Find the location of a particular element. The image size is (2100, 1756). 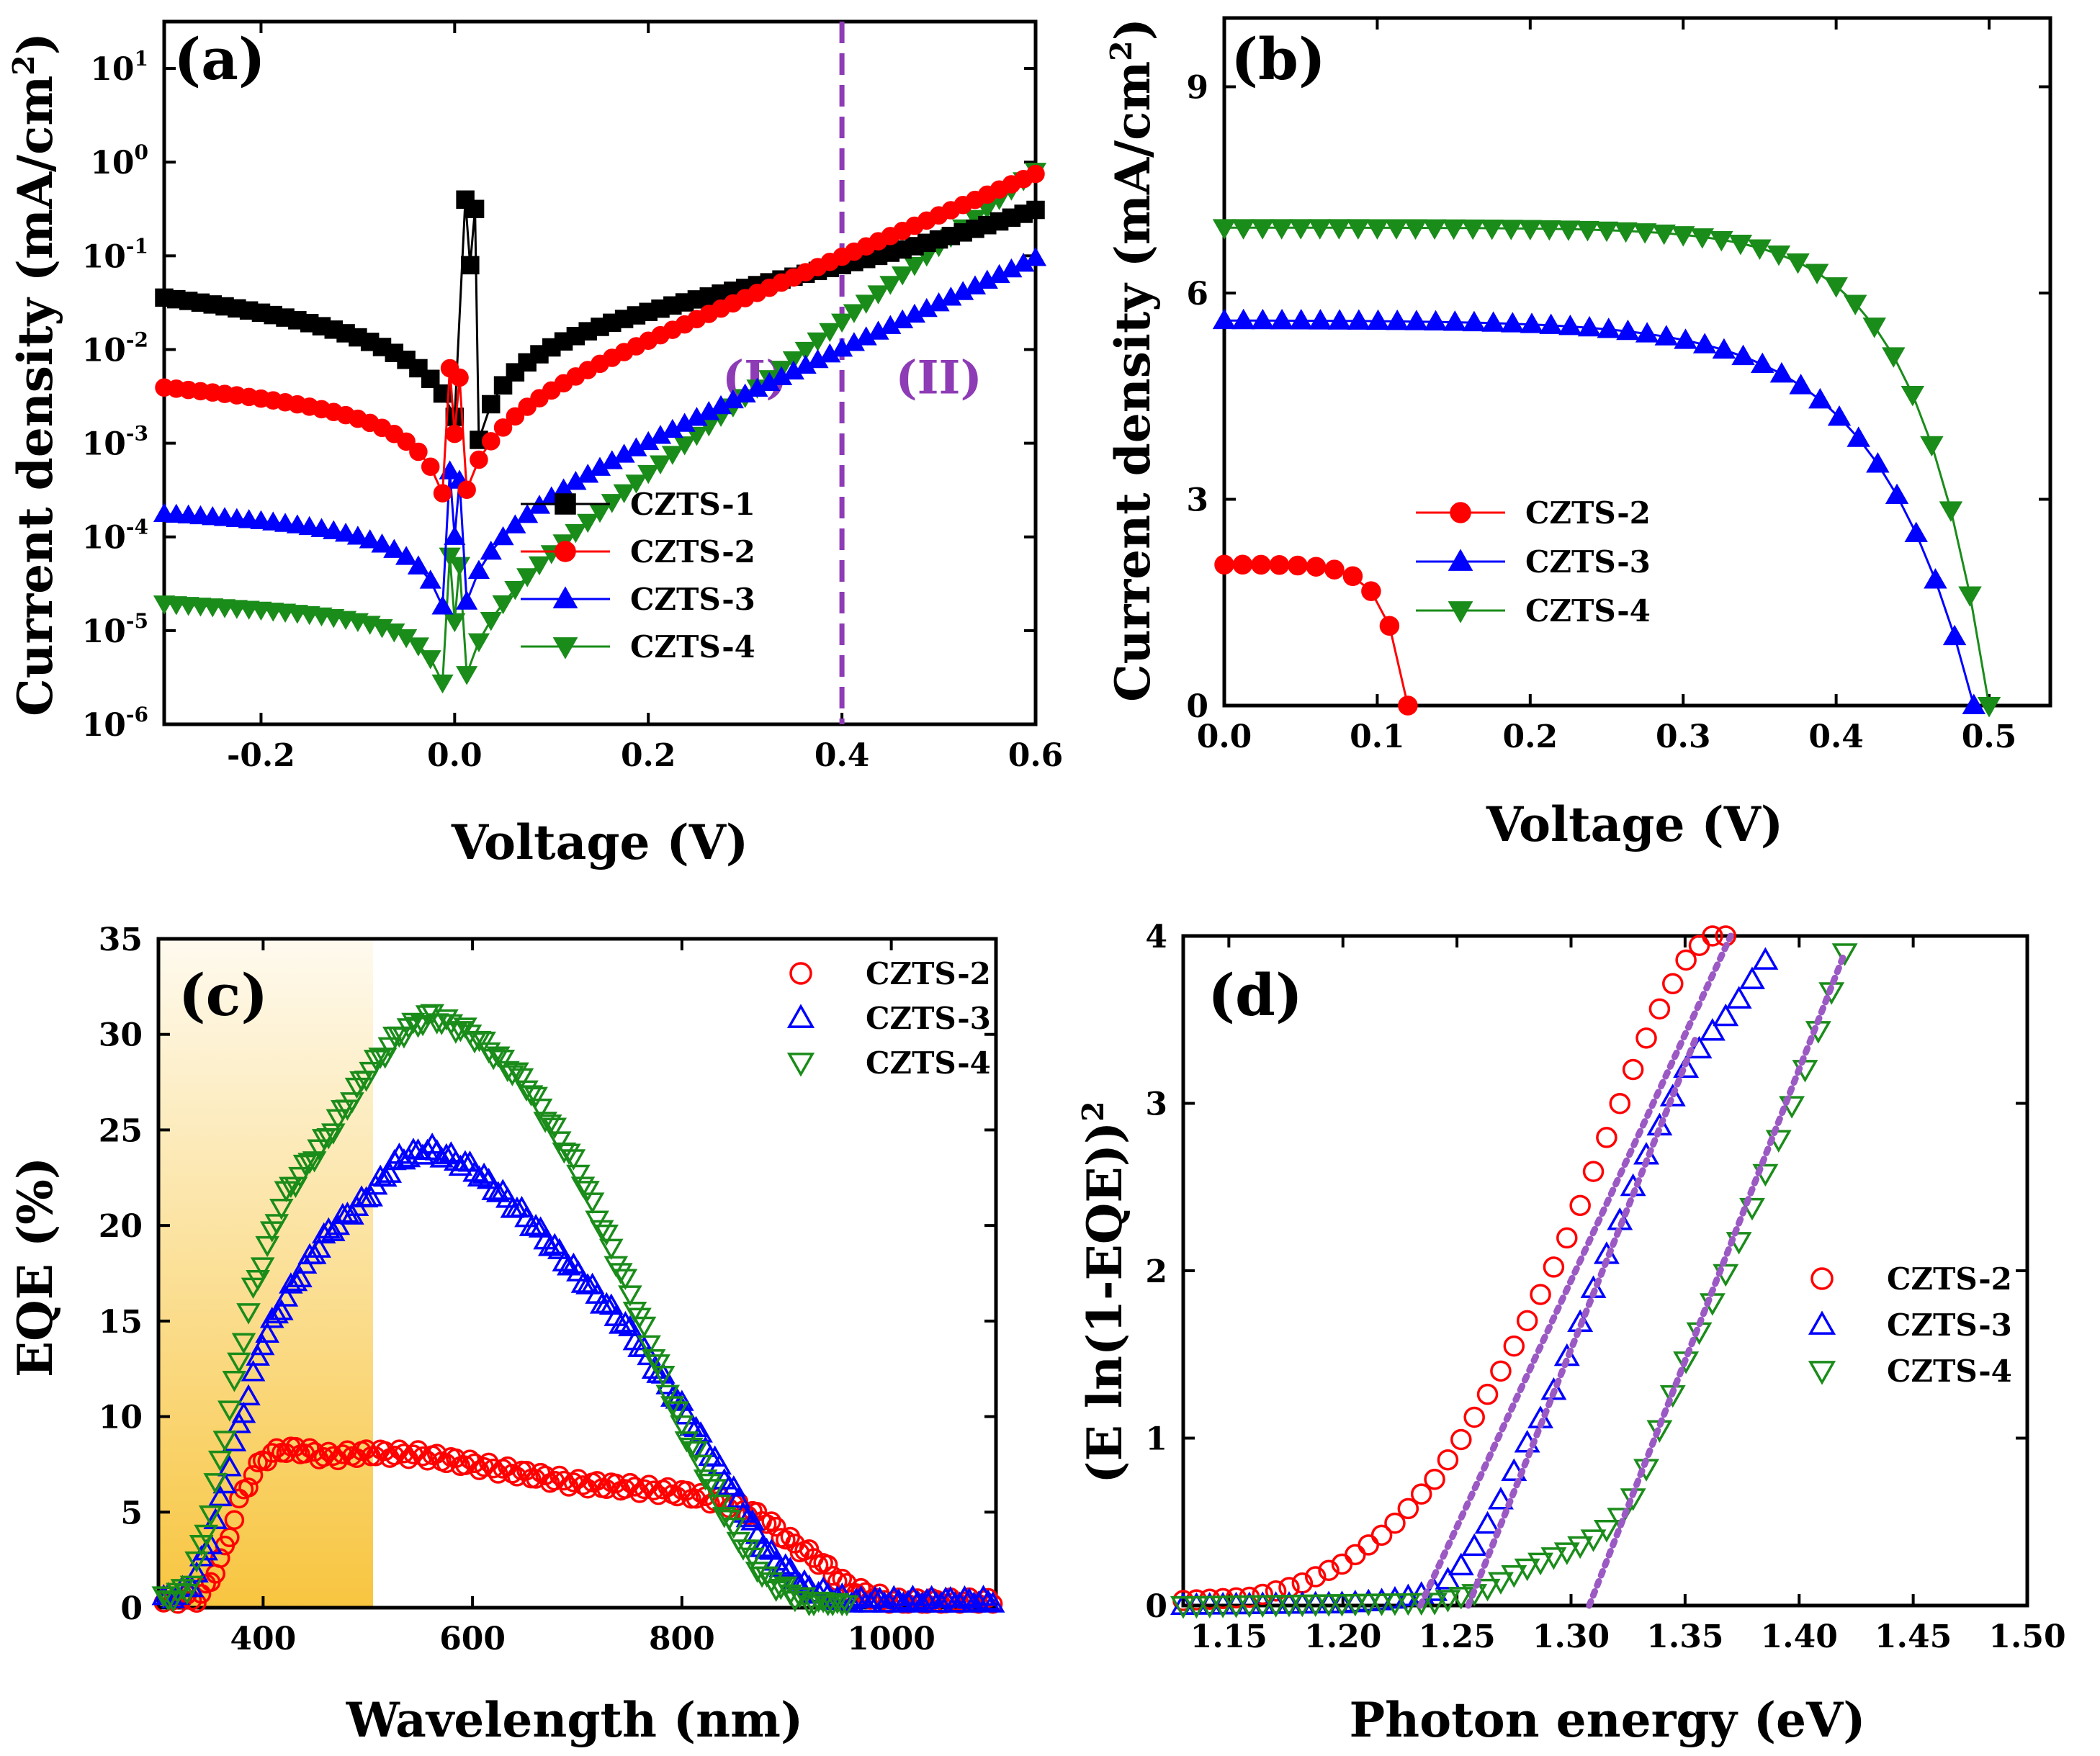

y-tick-label: 0 is located at coordinates (132, 1608).